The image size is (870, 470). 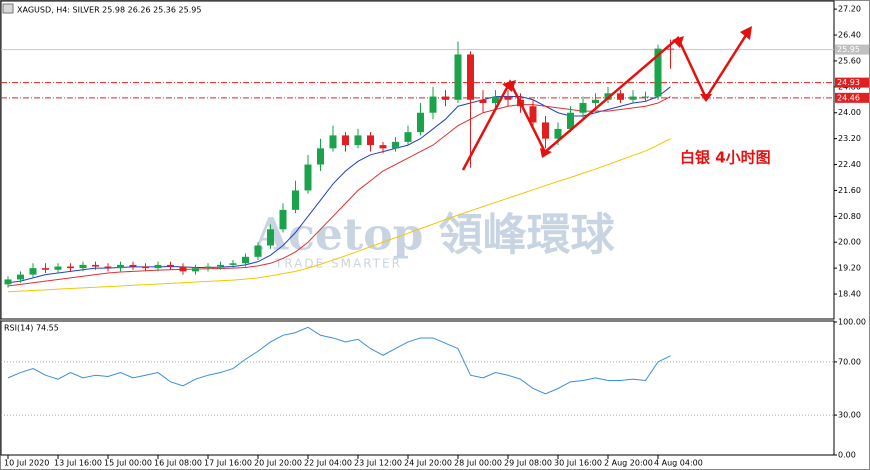 I want to click on x-tick-label: 29 Jul 08:00, so click(x=528, y=463).